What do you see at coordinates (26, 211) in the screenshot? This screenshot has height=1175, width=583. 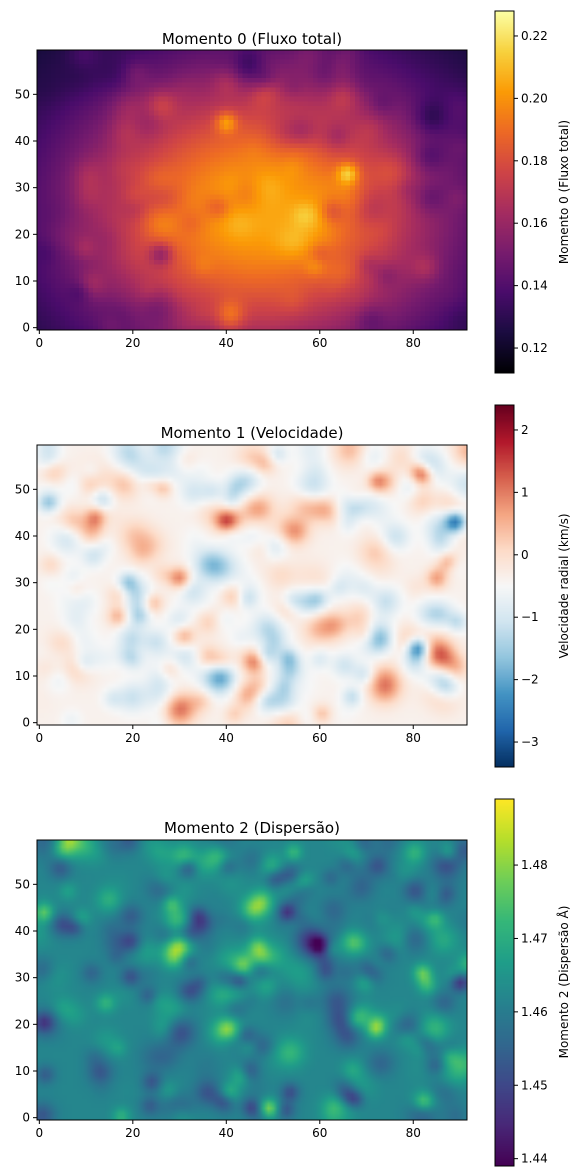 I see `moment0-y-ticks: 0 10 20 30 40 50` at bounding box center [26, 211].